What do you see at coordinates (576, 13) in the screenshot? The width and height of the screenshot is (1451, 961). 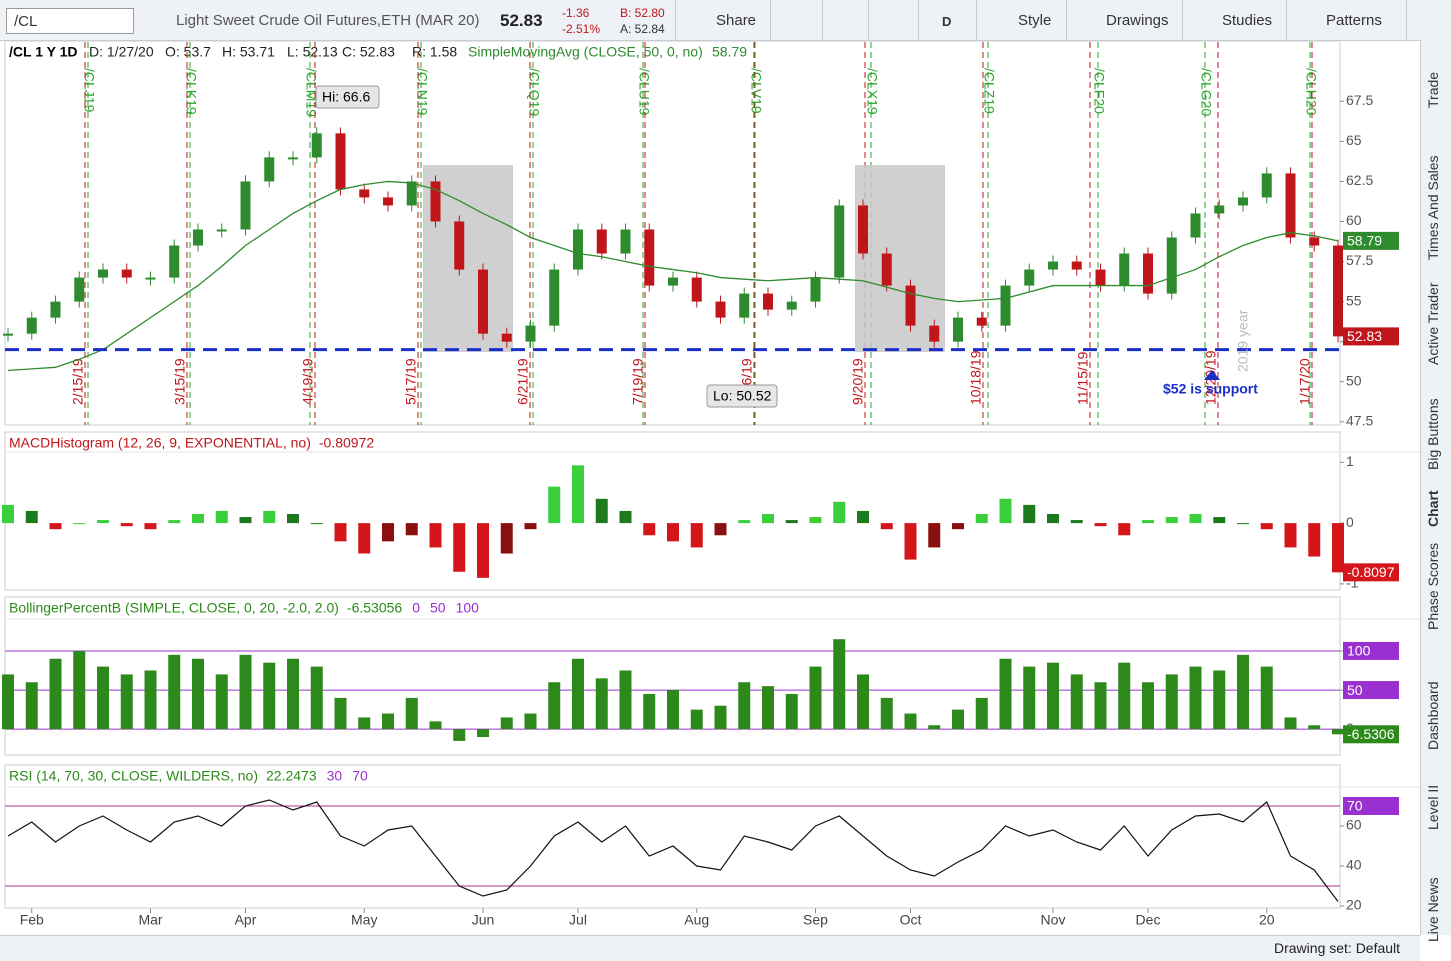 I see `change: -1.36` at bounding box center [576, 13].